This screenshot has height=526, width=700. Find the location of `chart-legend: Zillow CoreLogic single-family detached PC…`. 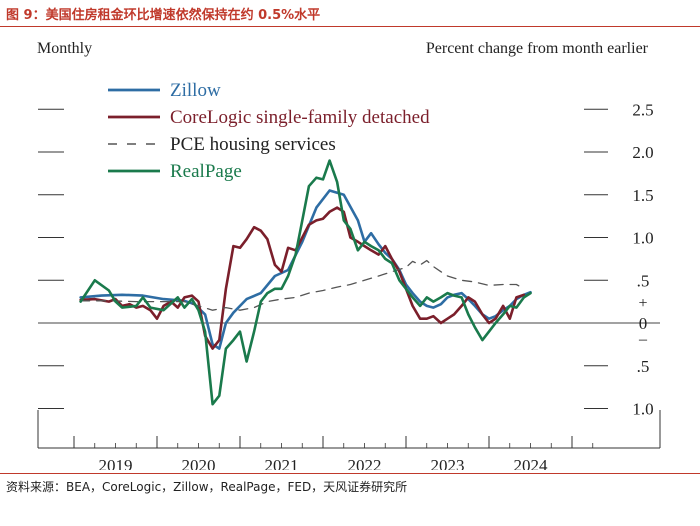

chart-legend: Zillow CoreLogic single-family detached PC… is located at coordinates (269, 131).